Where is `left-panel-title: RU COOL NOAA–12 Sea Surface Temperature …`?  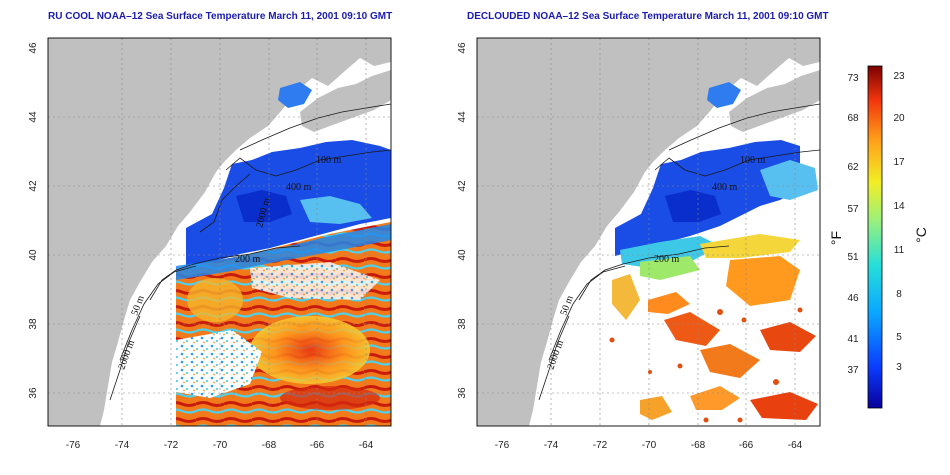
left-panel-title: RU COOL NOAA–12 Sea Surface Temperature … is located at coordinates (220, 16).